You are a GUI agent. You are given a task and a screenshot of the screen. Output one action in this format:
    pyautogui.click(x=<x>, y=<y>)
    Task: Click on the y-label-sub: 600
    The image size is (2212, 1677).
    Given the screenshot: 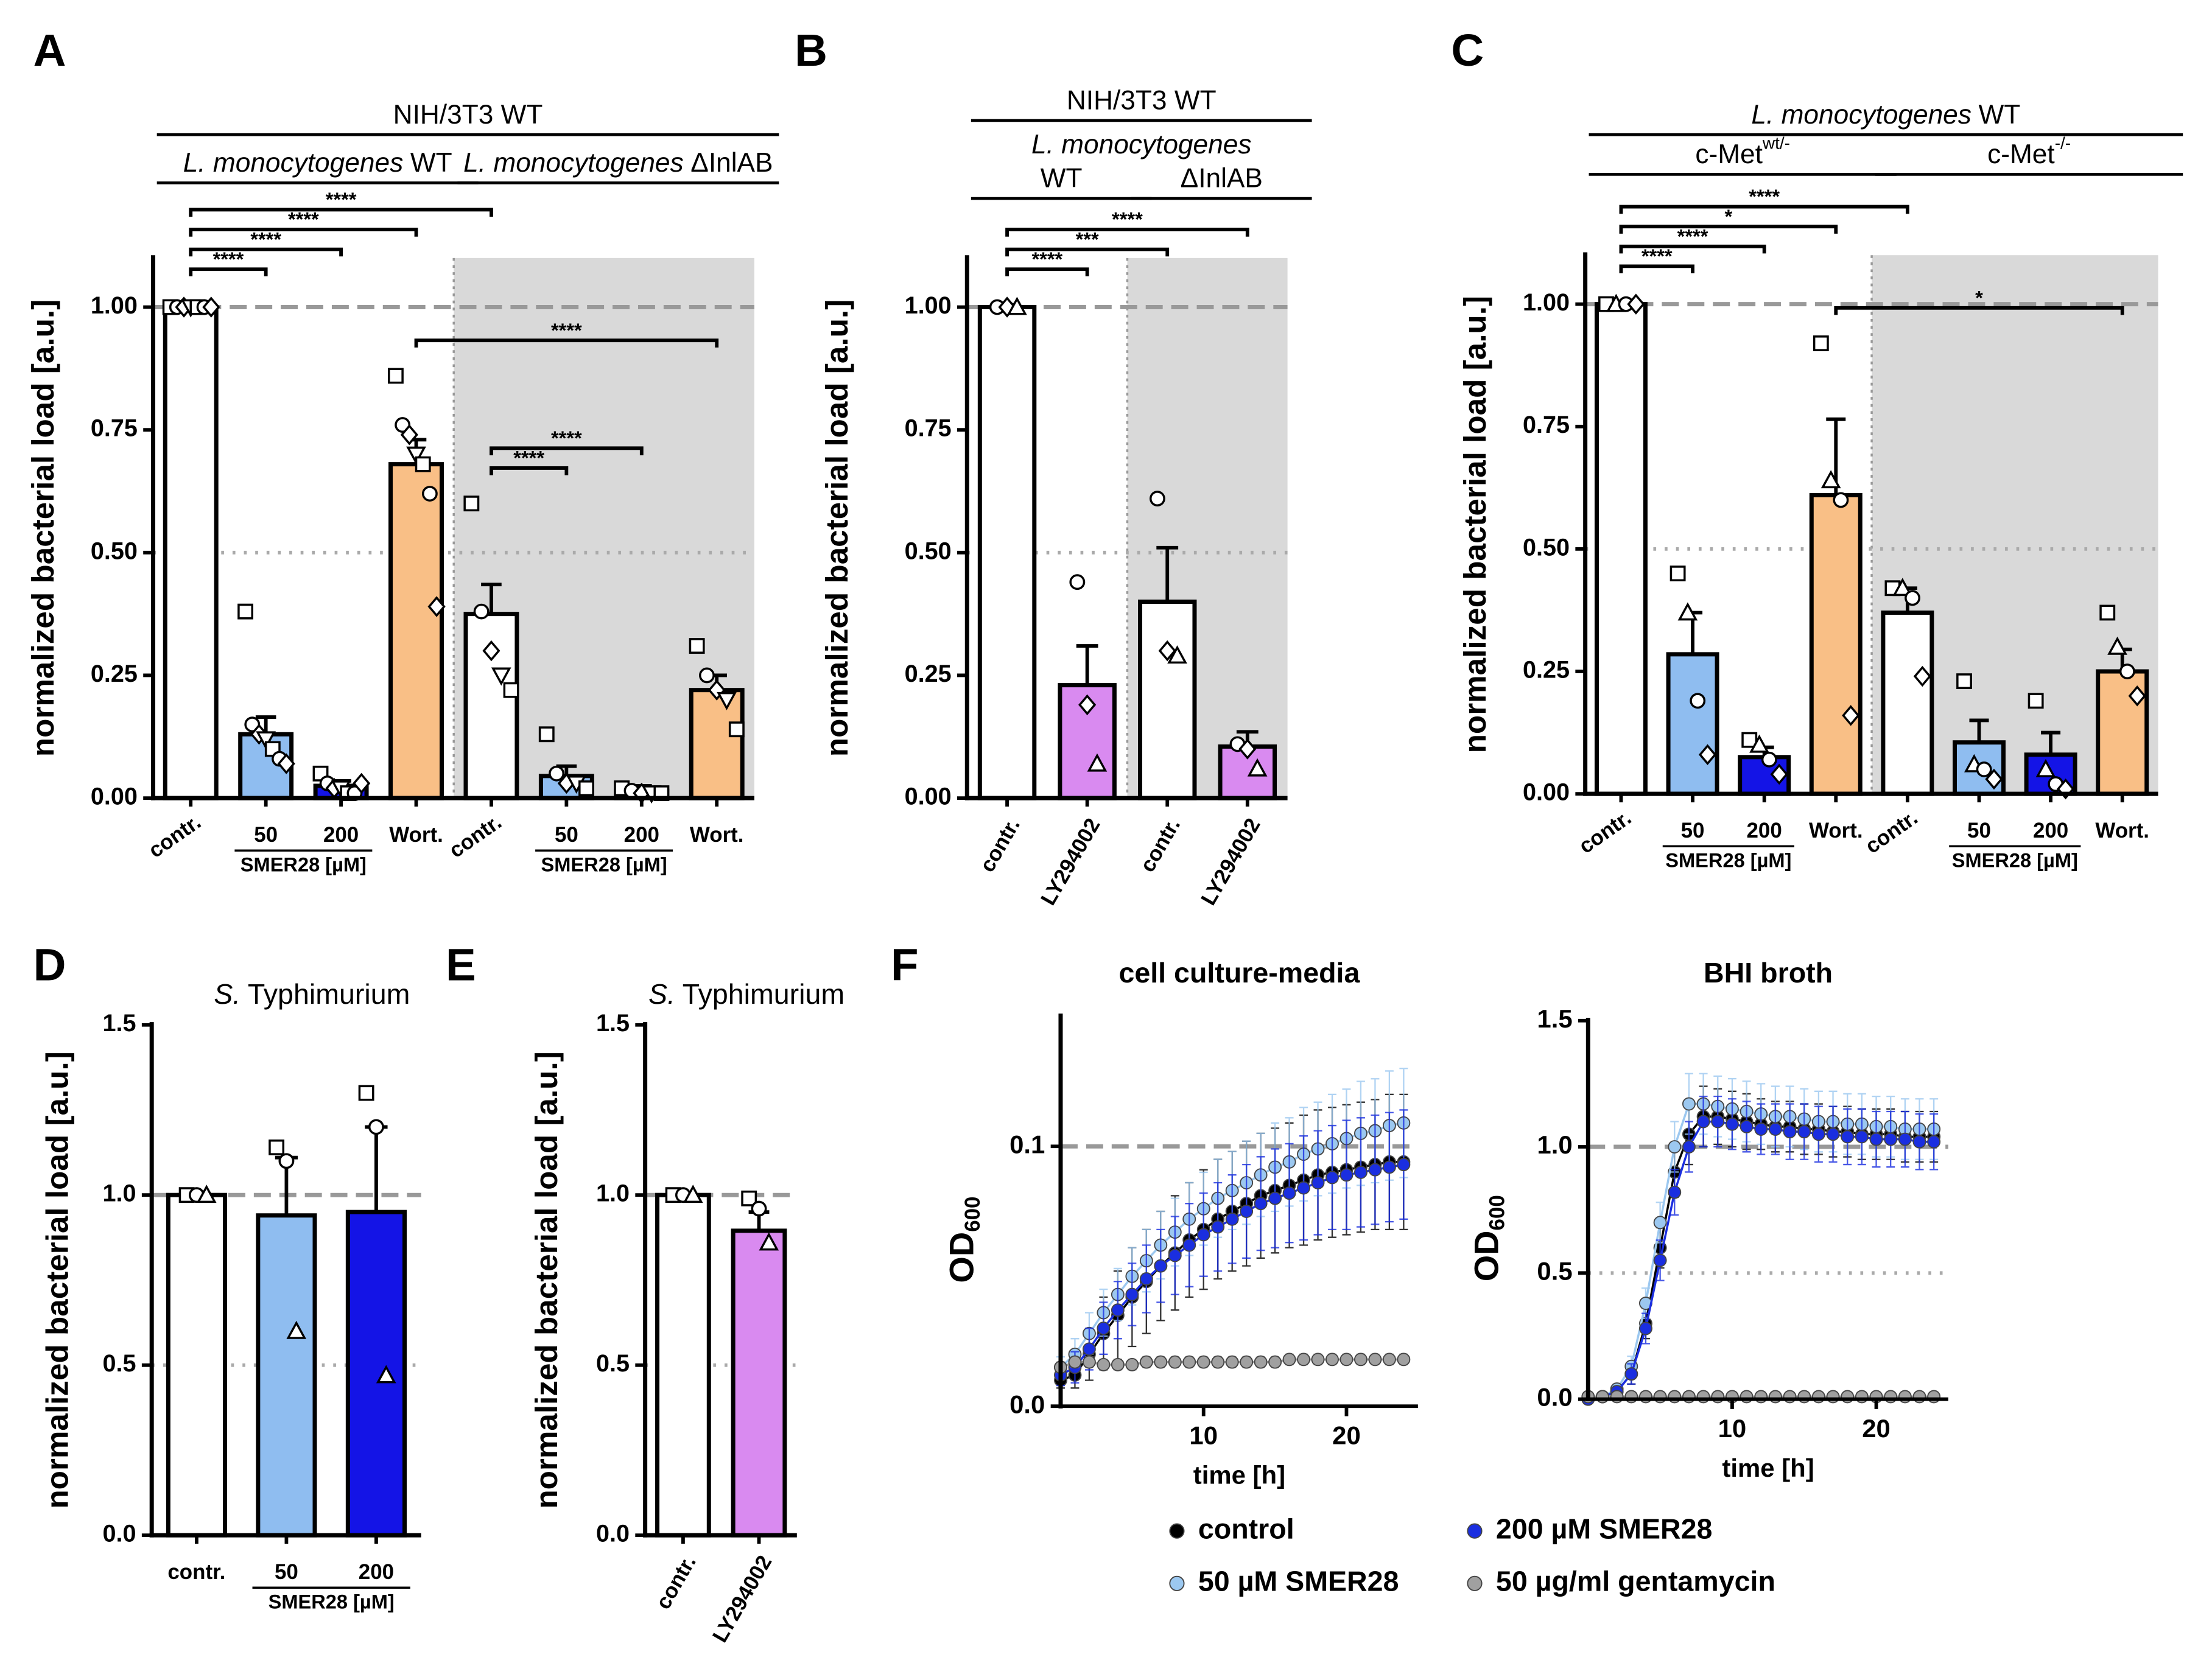 What is the action you would take?
    pyautogui.click(x=973, y=1214)
    